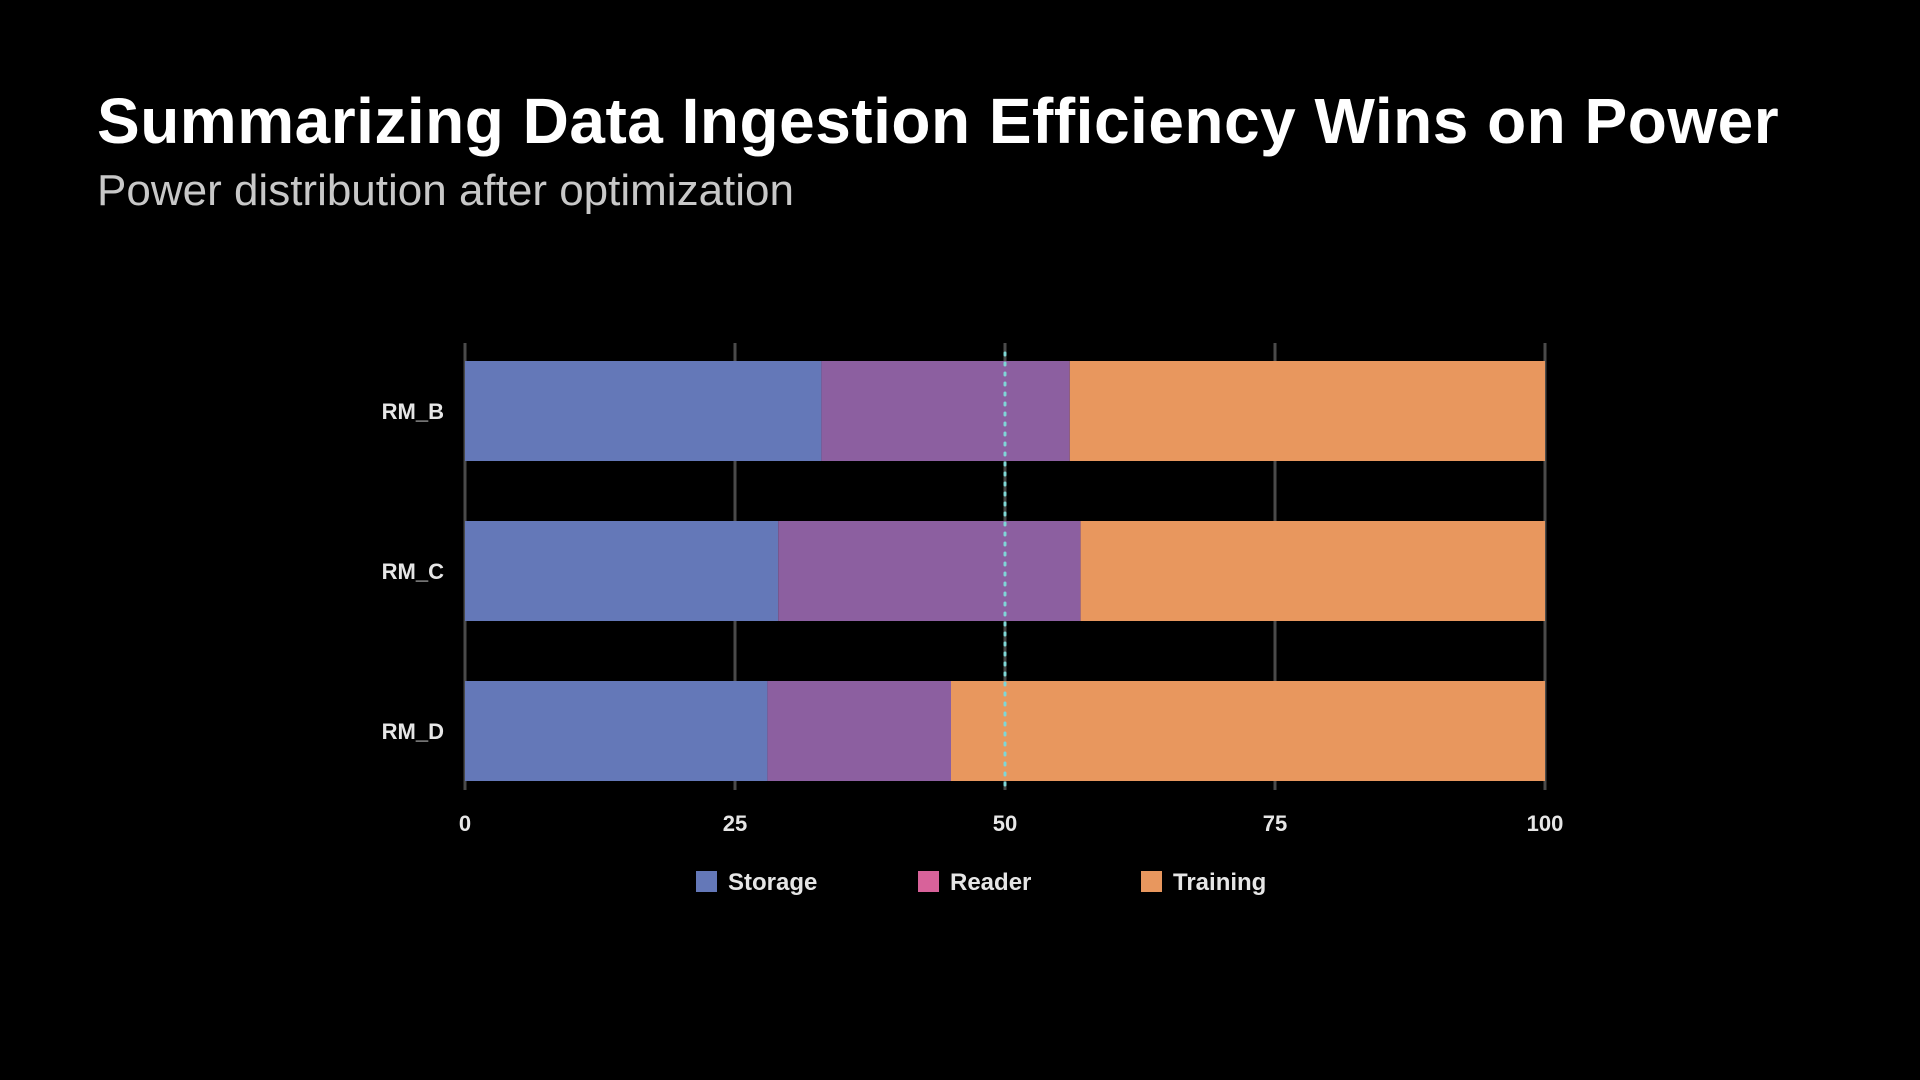  I want to click on category-label: RM_C, so click(413, 571).